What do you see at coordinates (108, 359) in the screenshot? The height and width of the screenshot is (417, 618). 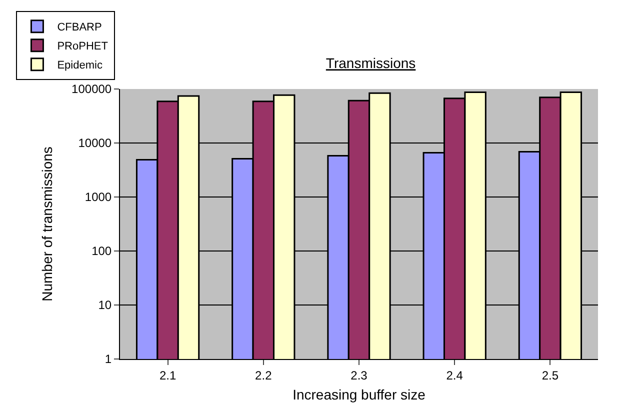 I see `y-tick-label: 1` at bounding box center [108, 359].